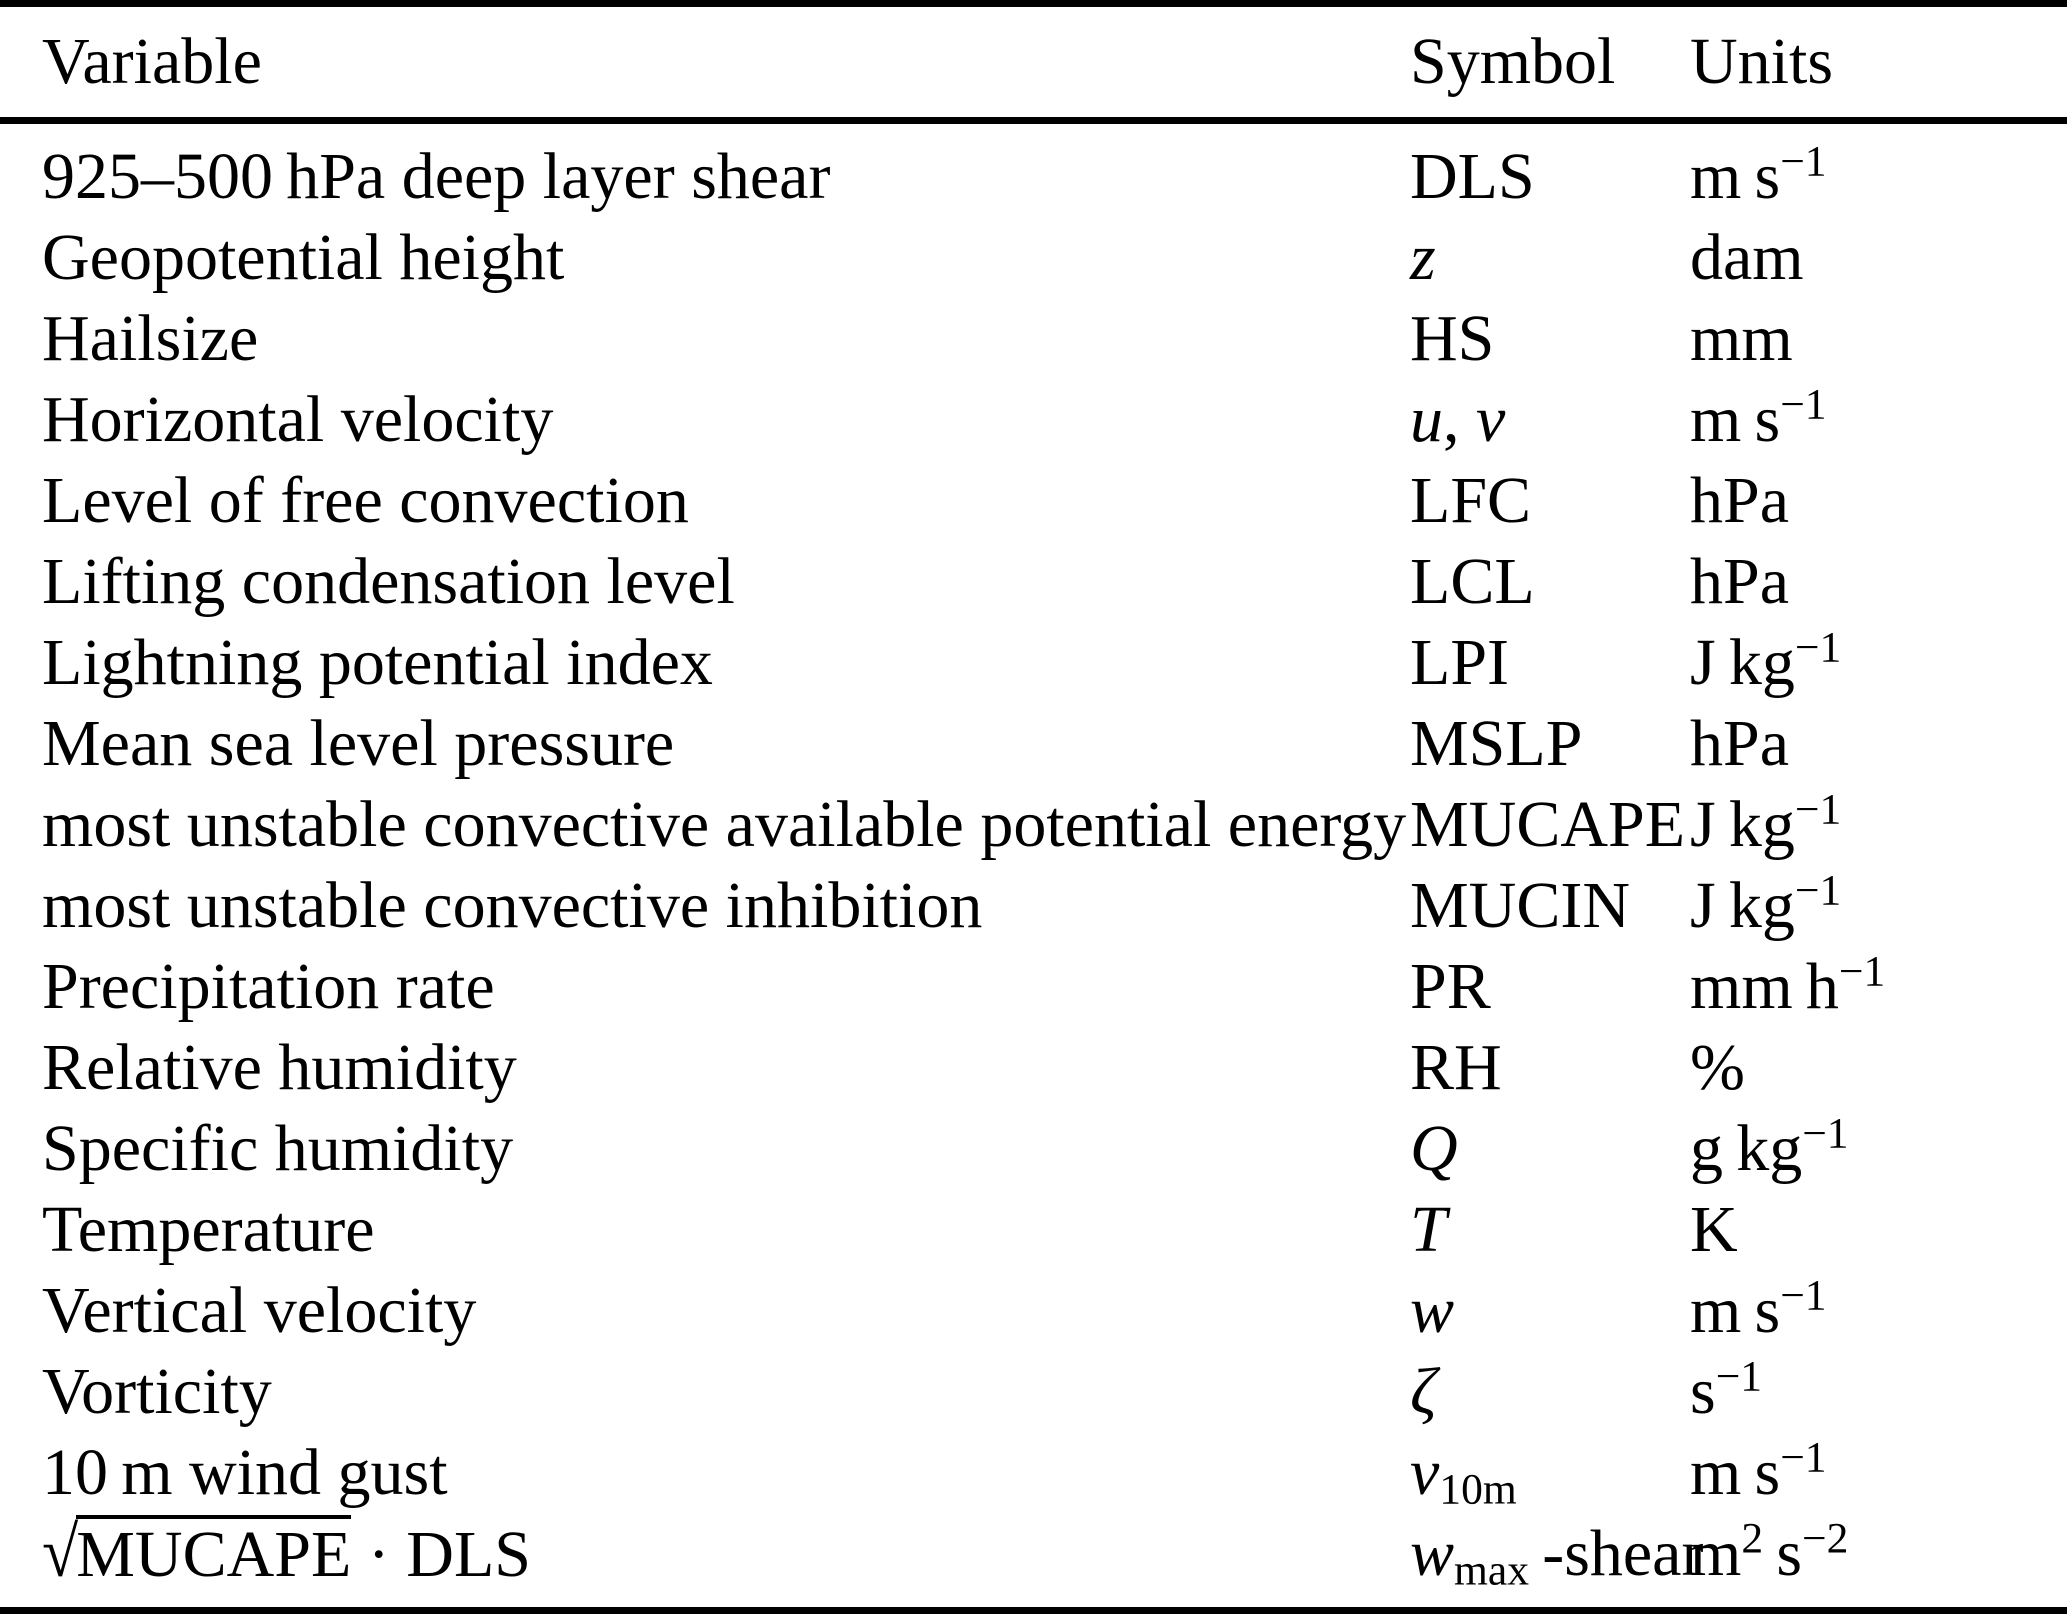 Image resolution: width=2067 pixels, height=1618 pixels. What do you see at coordinates (1033, 62) in the screenshot?
I see `table-header-row: Variable Symbol Units` at bounding box center [1033, 62].